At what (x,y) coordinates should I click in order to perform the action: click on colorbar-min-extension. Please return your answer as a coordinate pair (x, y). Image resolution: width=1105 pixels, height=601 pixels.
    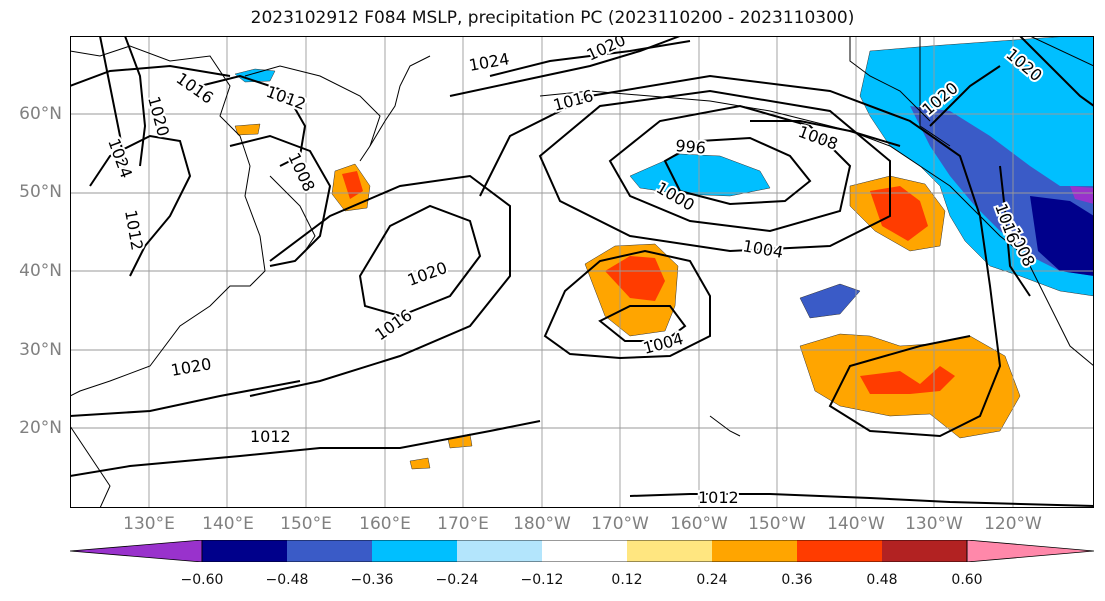
    Looking at the image, I should click on (136, 551).